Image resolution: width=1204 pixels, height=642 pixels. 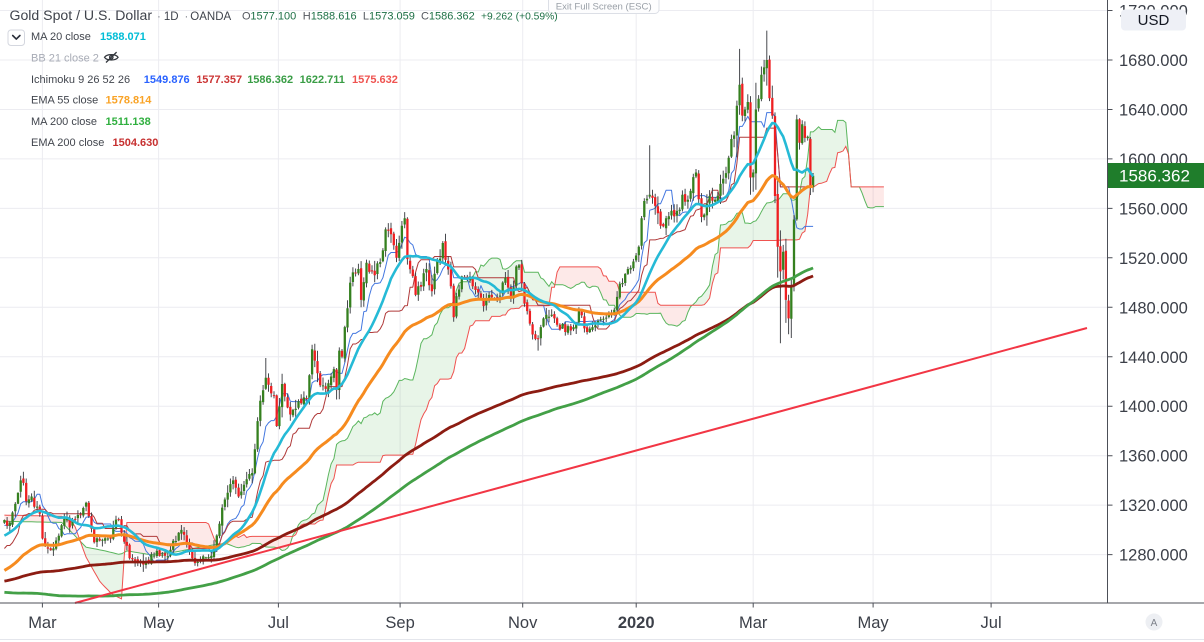 What do you see at coordinates (80, 80) in the screenshot?
I see `svg-text: Ichimoku 9 26 52 26` at bounding box center [80, 80].